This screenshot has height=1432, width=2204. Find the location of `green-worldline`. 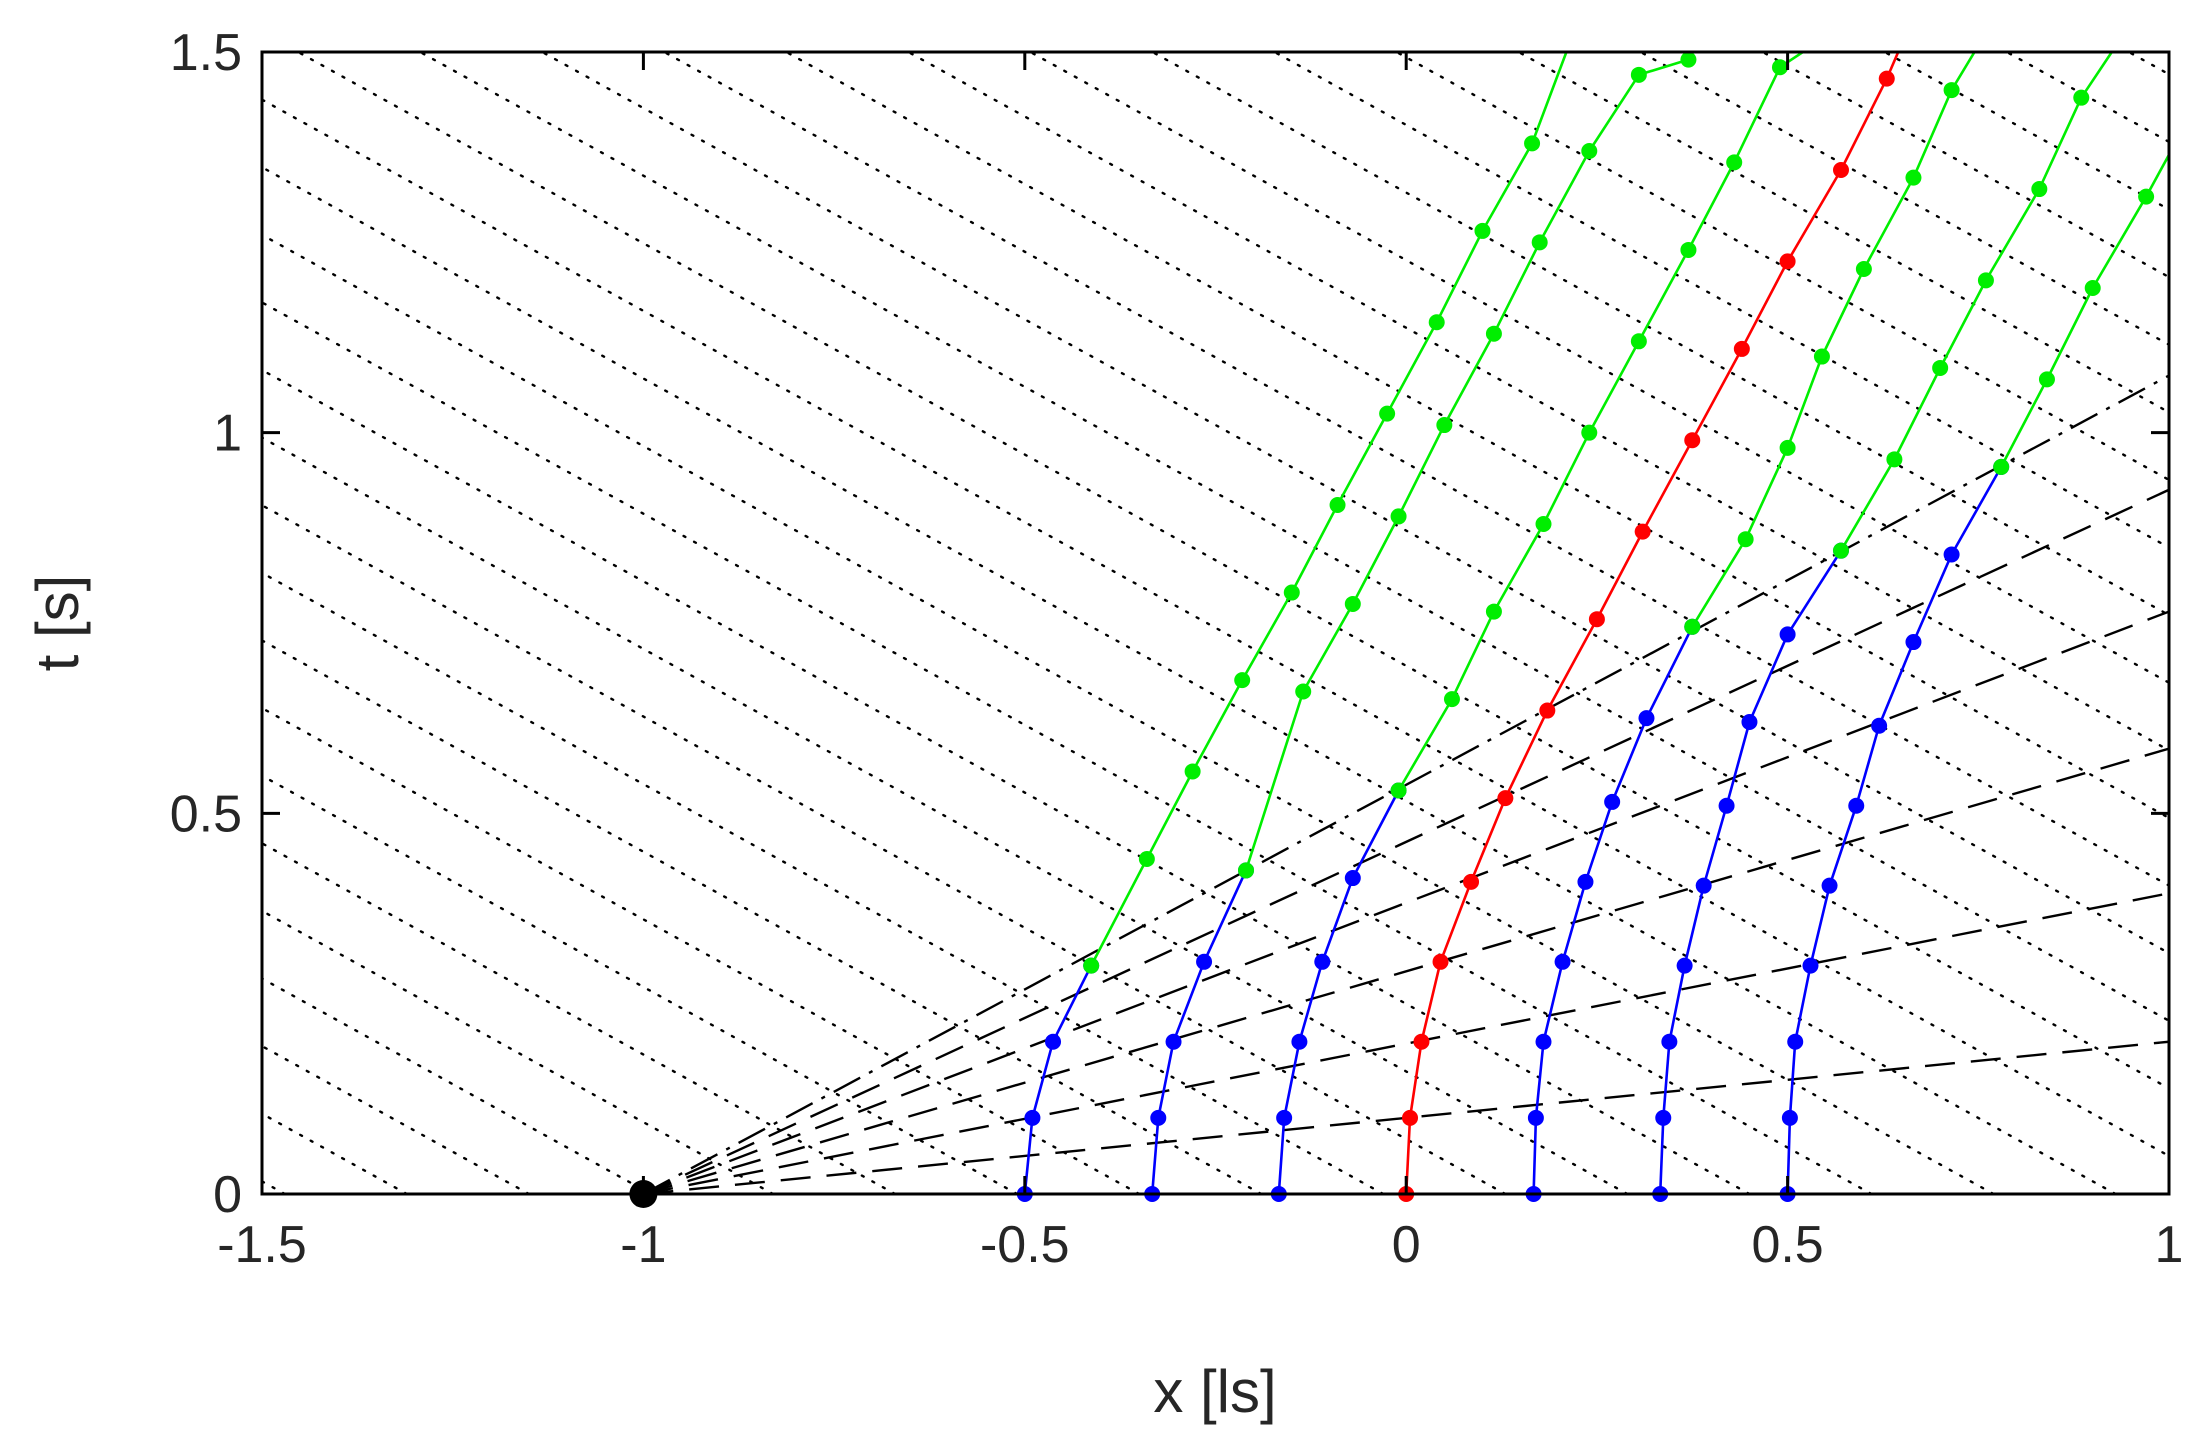

green-worldline is located at coordinates (1466, 464).